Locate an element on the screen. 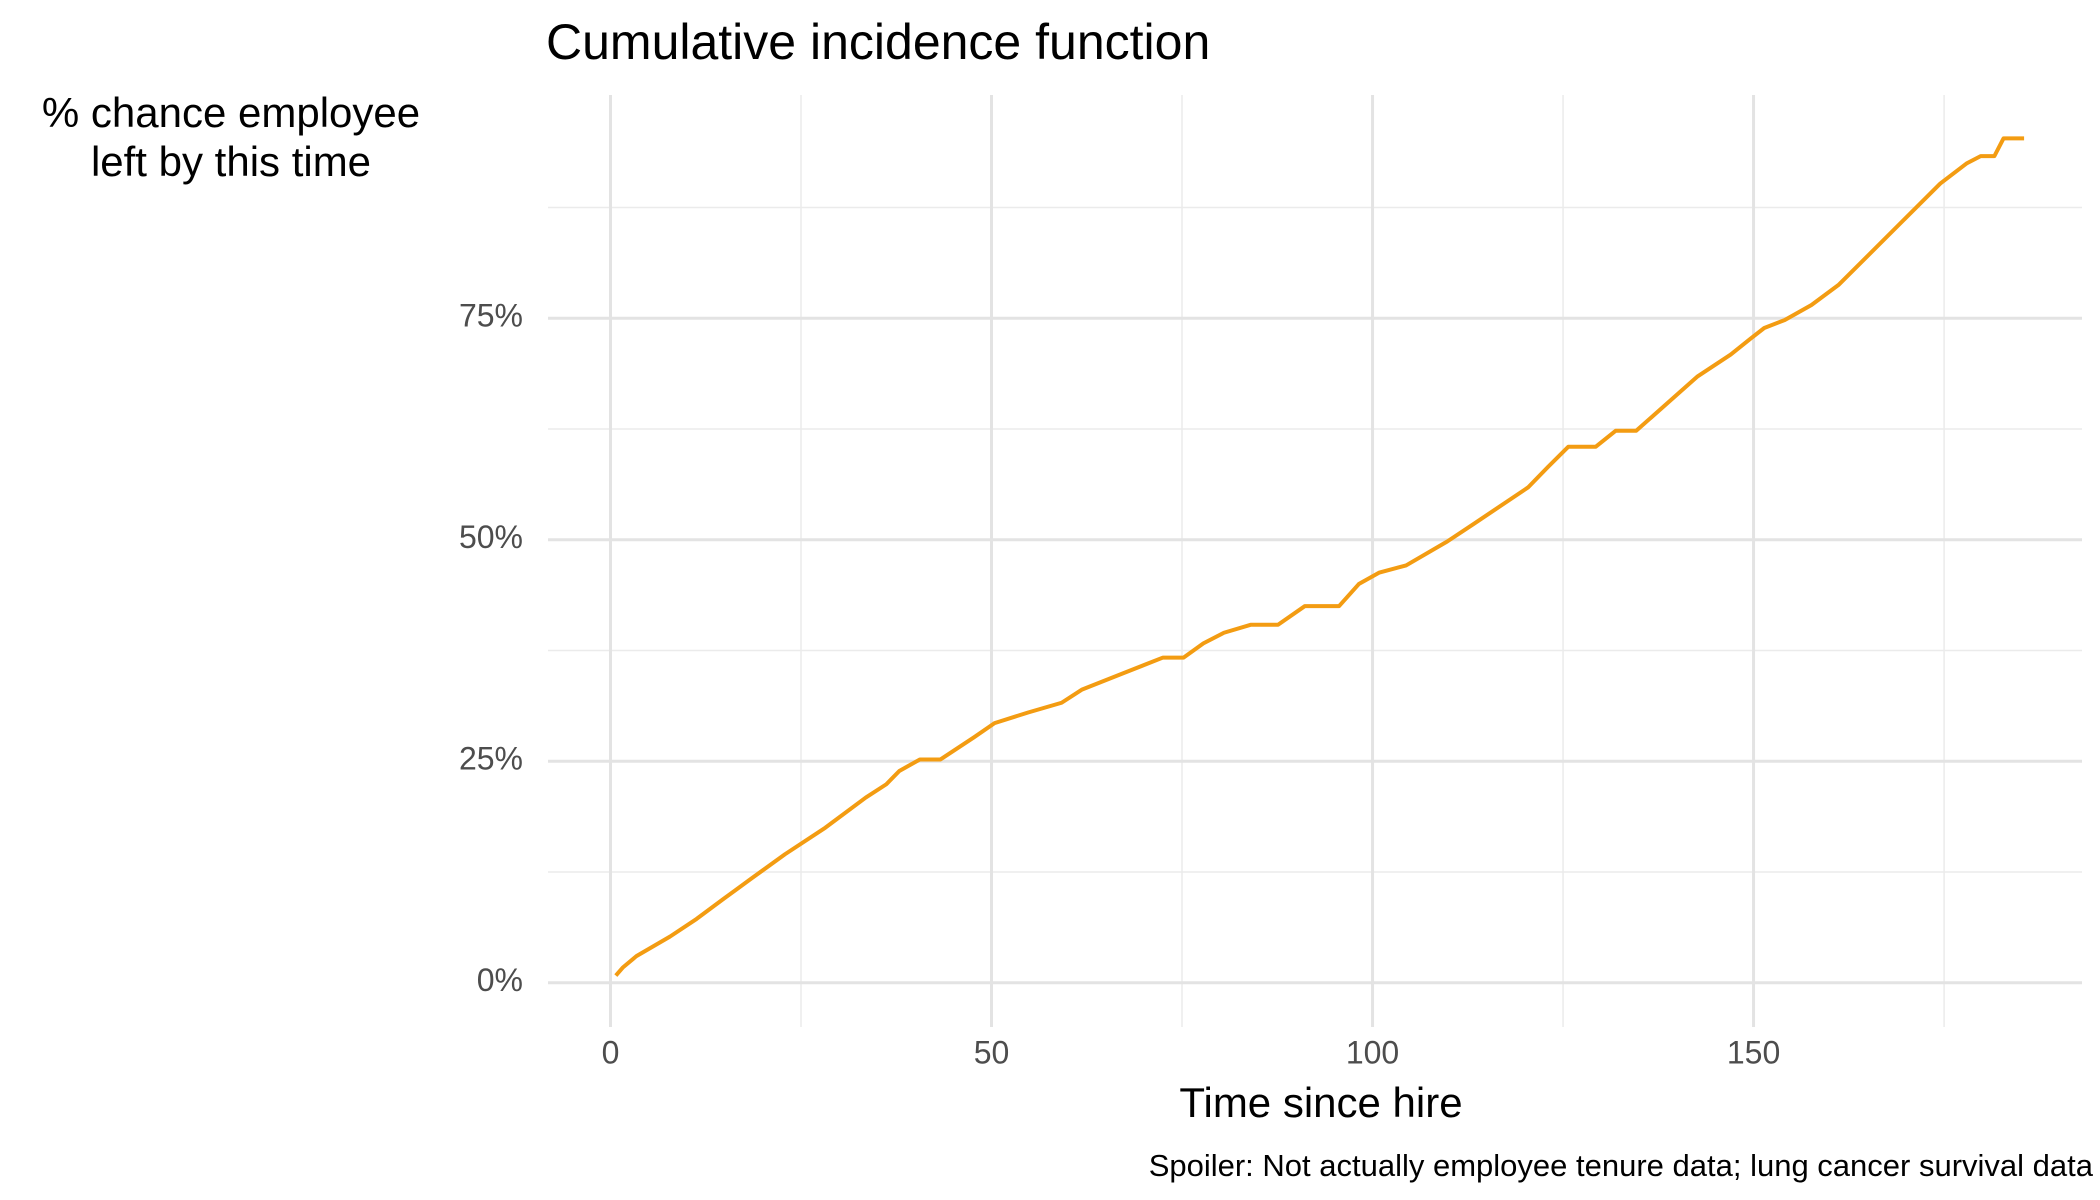 This screenshot has width=2100, height=1200. y-tick-label: 0% is located at coordinates (500, 980).